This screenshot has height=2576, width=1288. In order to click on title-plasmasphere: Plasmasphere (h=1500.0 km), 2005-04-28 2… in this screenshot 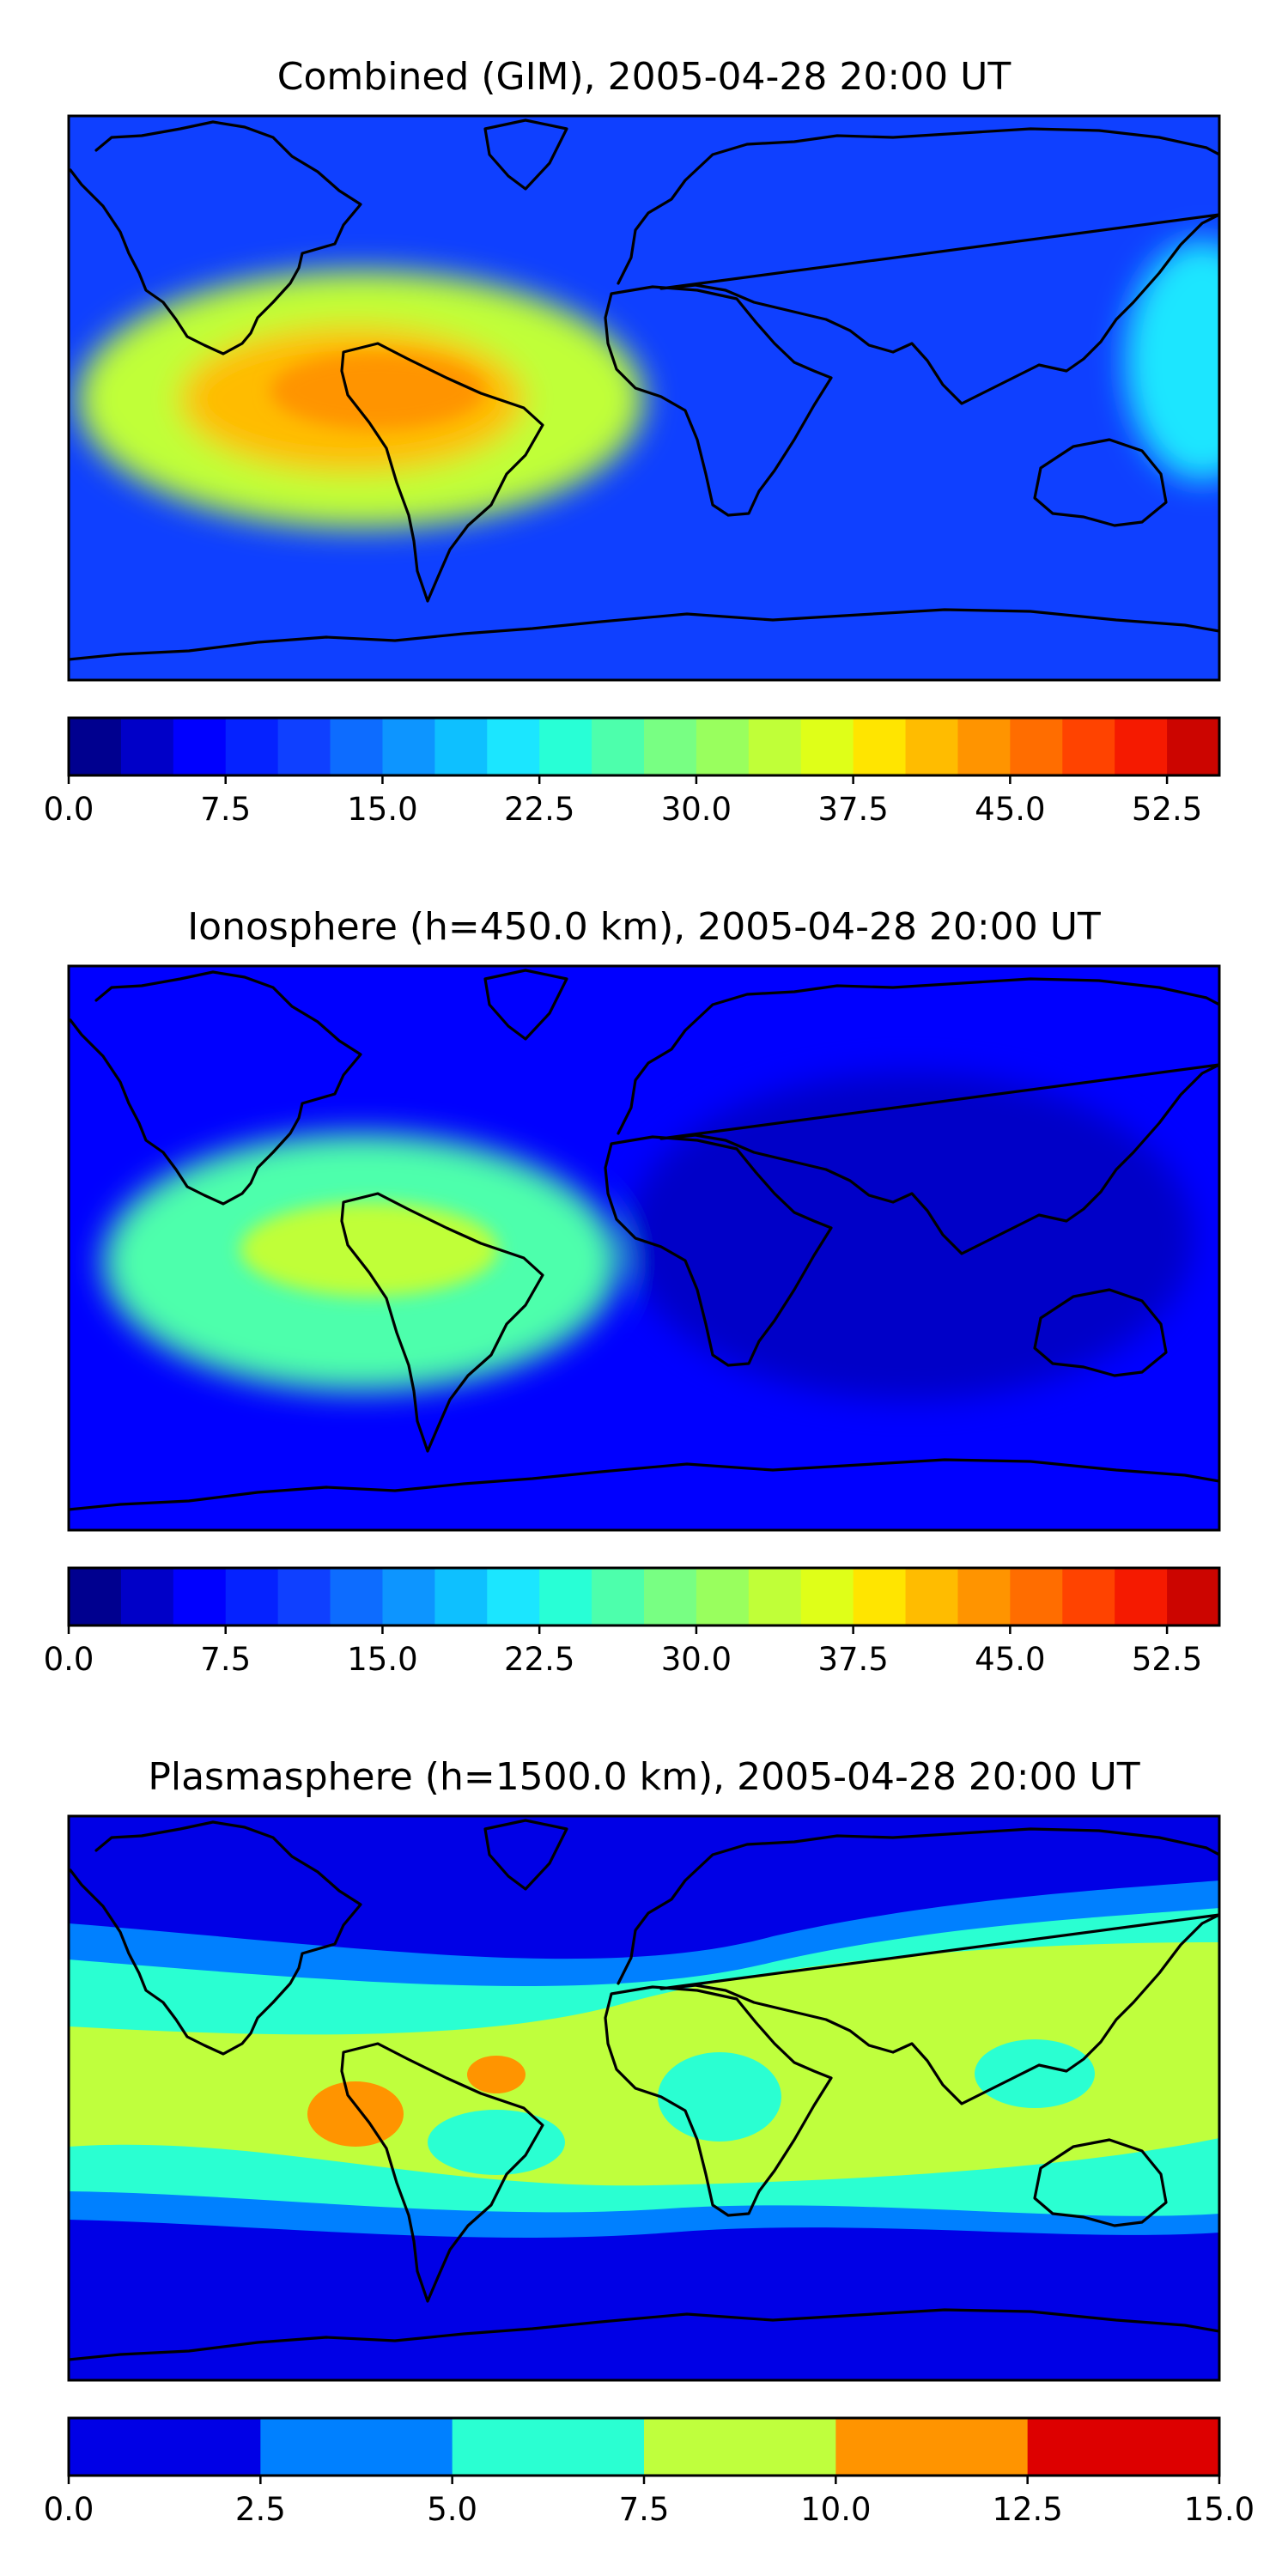, I will do `click(643, 1777)`.